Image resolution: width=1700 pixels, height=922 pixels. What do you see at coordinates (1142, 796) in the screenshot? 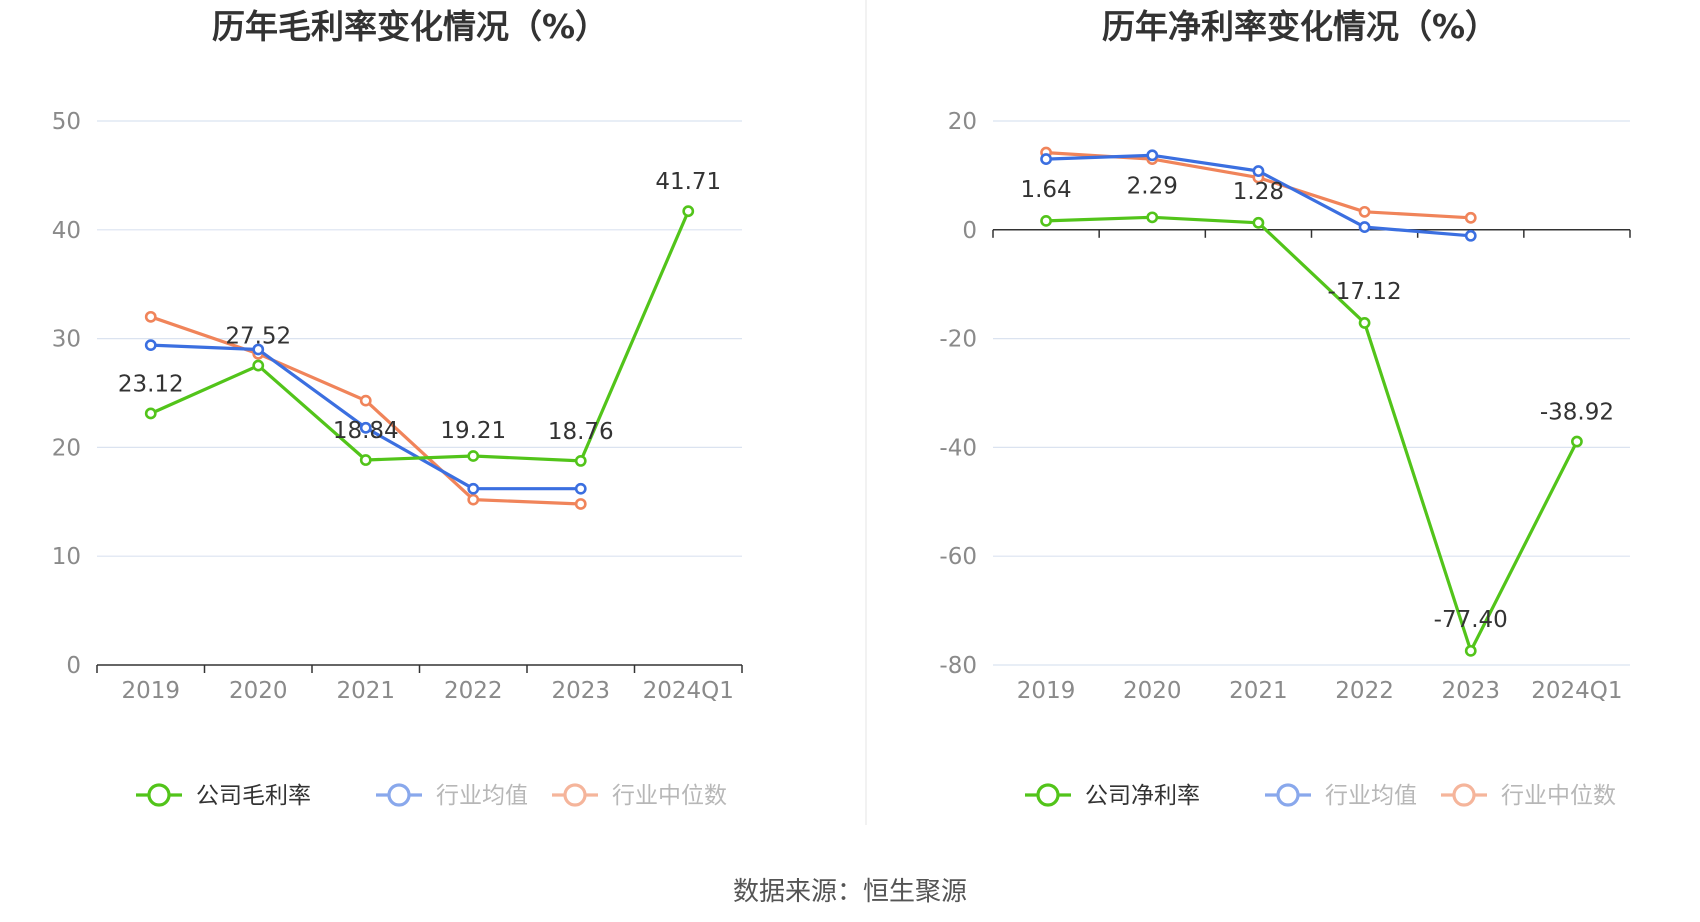
I see `legend-label: 公司净利率` at bounding box center [1142, 796].